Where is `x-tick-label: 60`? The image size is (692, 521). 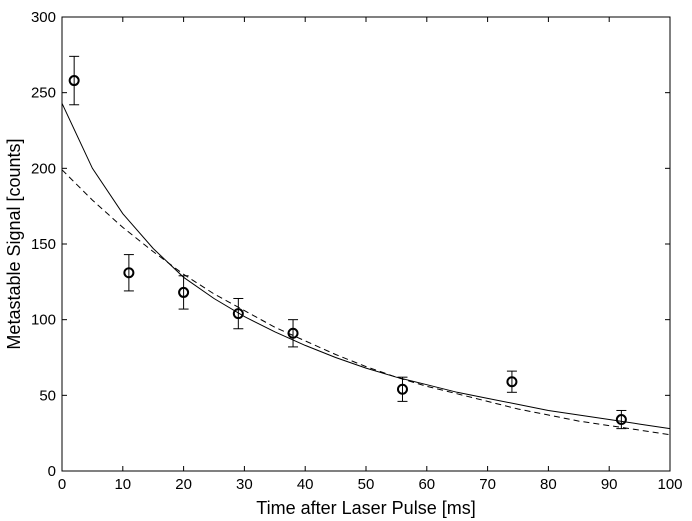
x-tick-label: 60 is located at coordinates (426, 484).